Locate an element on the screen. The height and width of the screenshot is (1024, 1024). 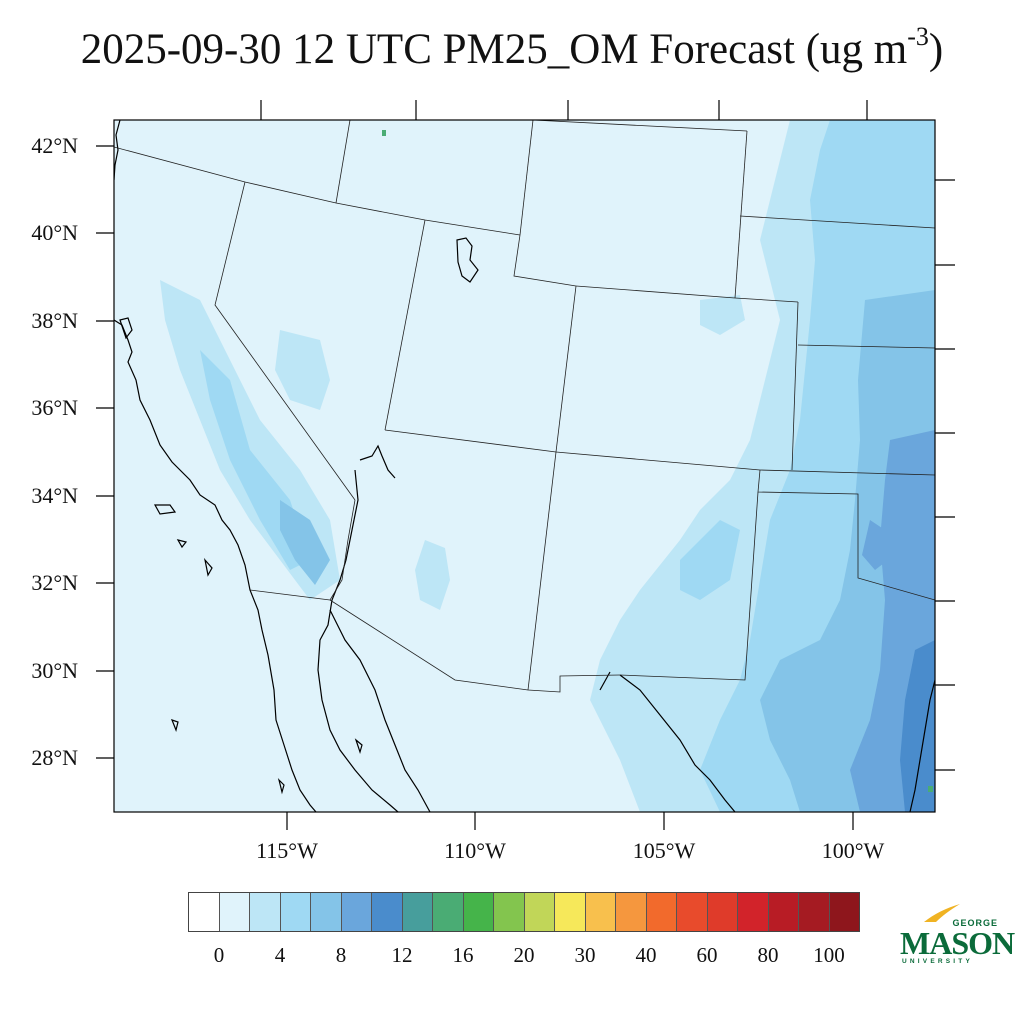
lon-label-110w: 110°W is located at coordinates (475, 850).